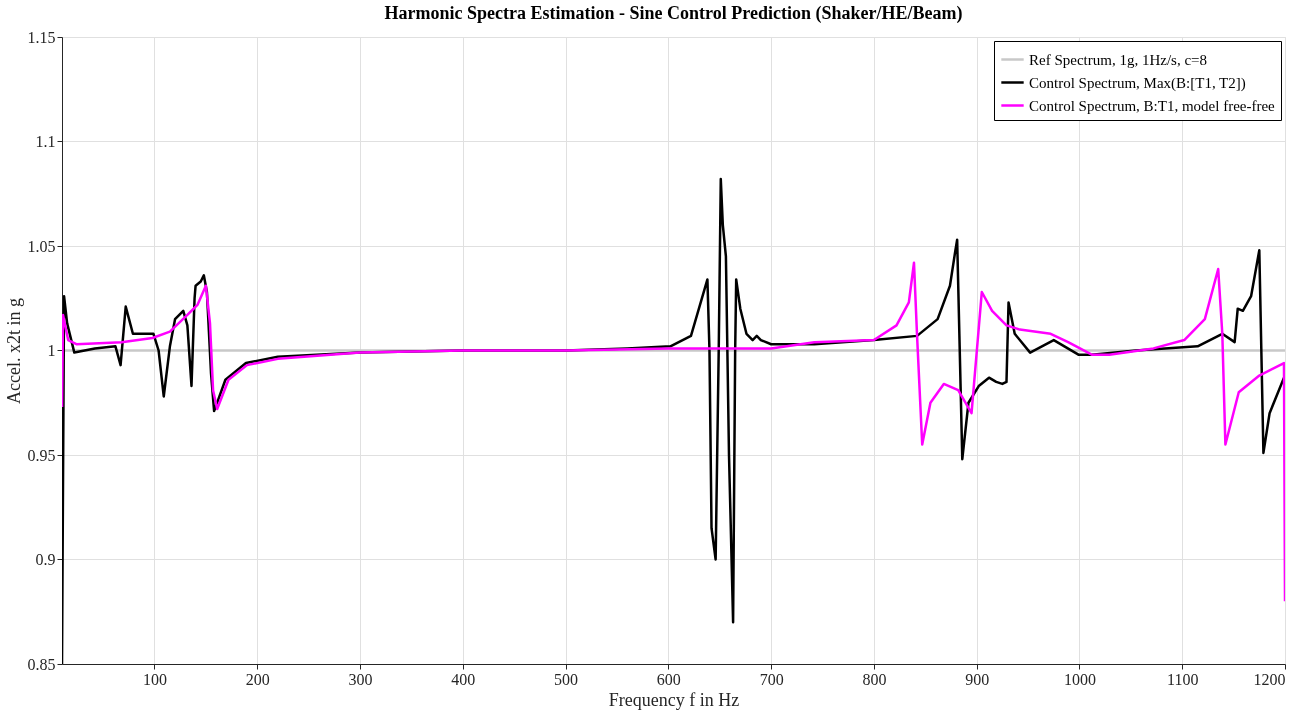 This screenshot has width=1306, height=724. What do you see at coordinates (668, 679) in the screenshot?
I see `x-tick-label: 600` at bounding box center [668, 679].